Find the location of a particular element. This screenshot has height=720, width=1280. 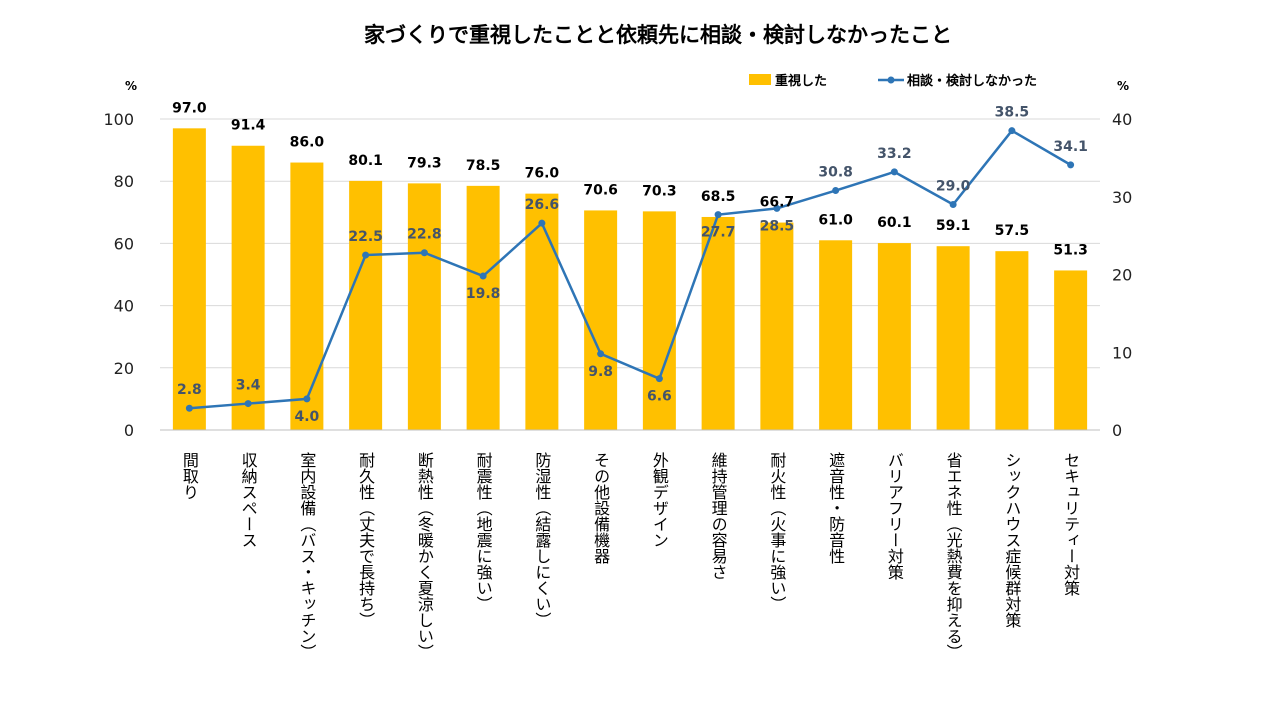

line-value-label: 33.2 is located at coordinates (894, 154).